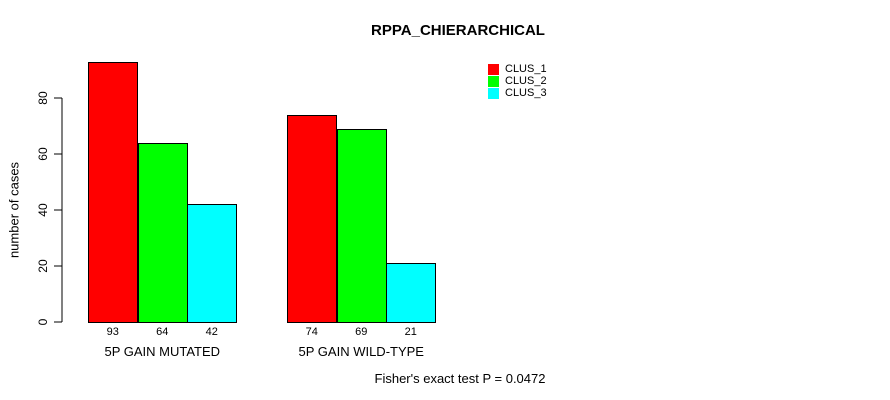 The image size is (890, 400). I want to click on bar-clus_3-group2, so click(411, 293).